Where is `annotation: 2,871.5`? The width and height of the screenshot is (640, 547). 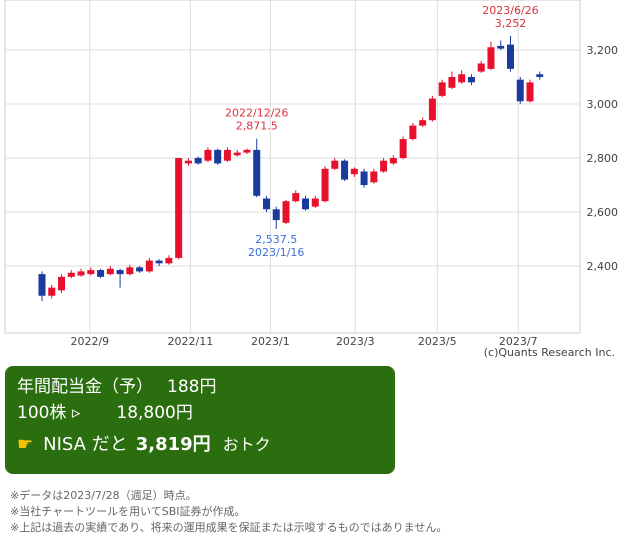
annotation: 2,871.5 is located at coordinates (257, 126).